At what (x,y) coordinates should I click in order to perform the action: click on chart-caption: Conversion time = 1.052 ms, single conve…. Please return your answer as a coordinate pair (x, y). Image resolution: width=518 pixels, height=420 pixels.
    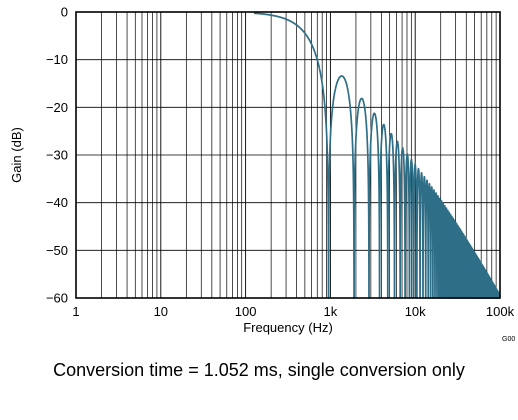
    Looking at the image, I should click on (259, 370).